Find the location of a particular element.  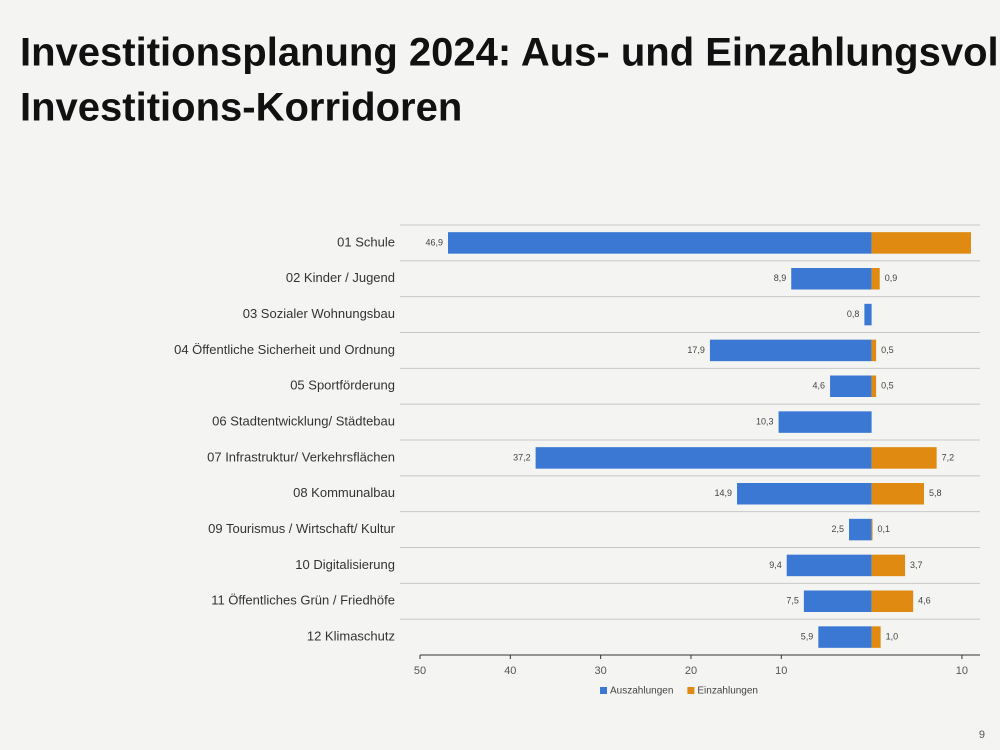

data-label: 46,9 is located at coordinates (434, 242).